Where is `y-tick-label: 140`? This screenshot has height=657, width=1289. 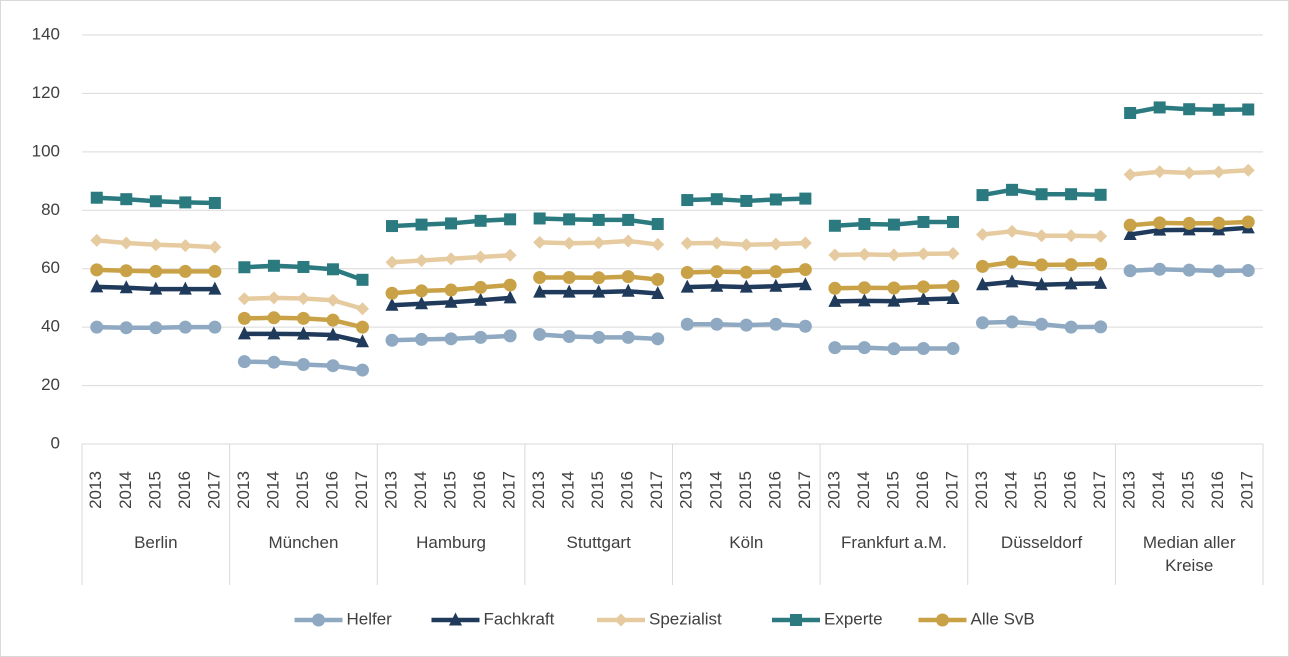
y-tick-label: 140 is located at coordinates (46, 33).